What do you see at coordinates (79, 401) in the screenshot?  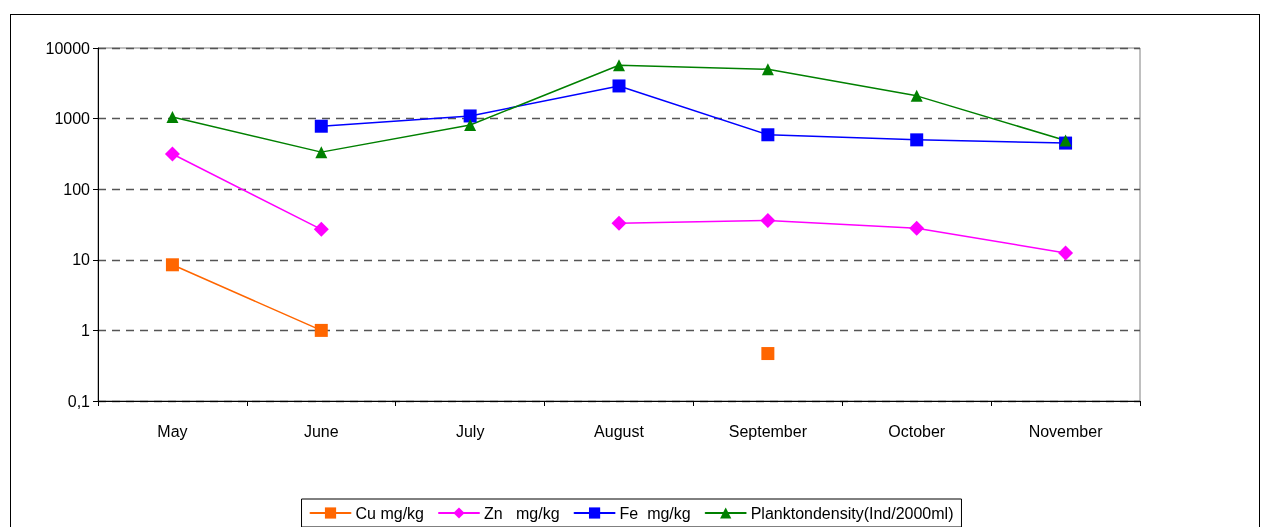 I see `y-tick-label: 0,1` at bounding box center [79, 401].